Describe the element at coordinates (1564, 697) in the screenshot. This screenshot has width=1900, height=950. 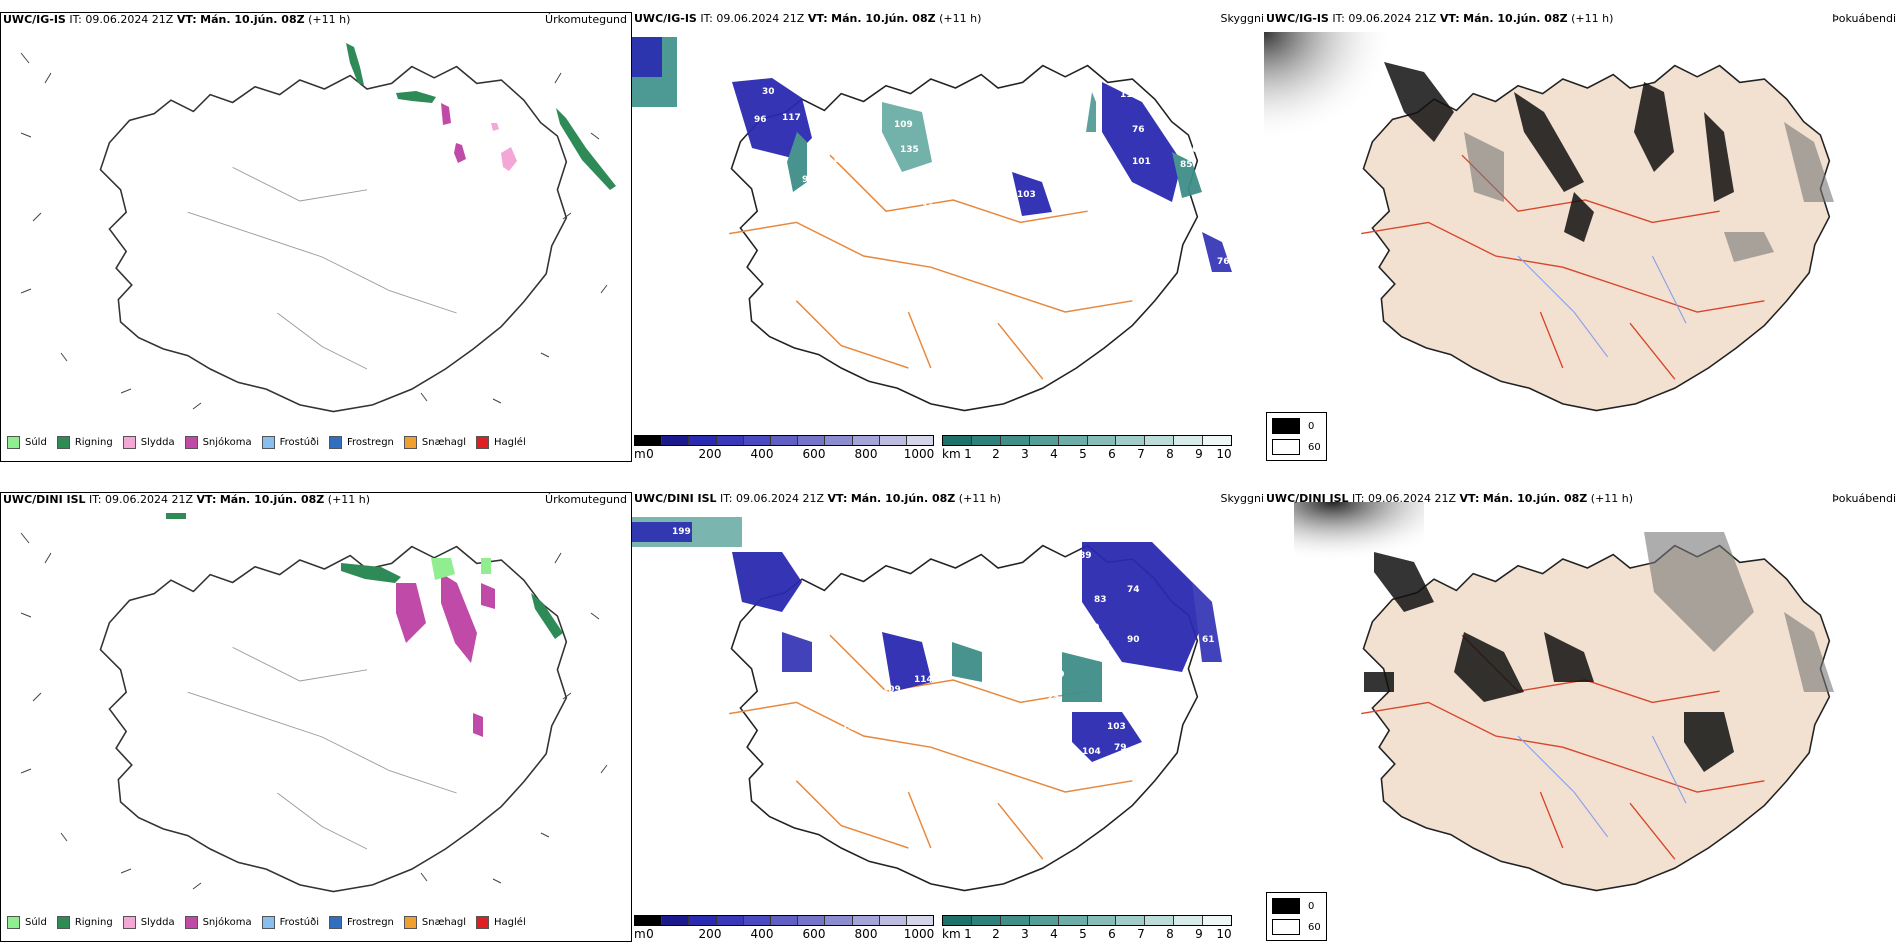
I see `fog-map-row2` at that location.